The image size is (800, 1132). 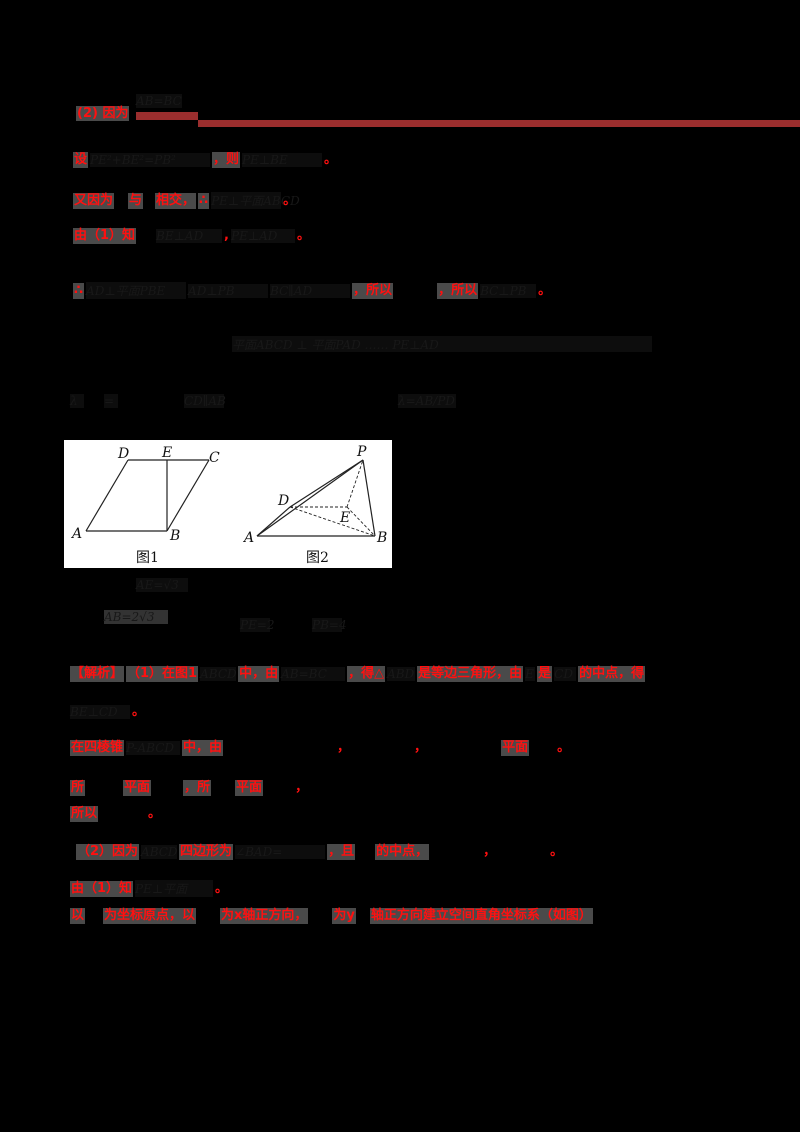 What do you see at coordinates (203, 748) in the screenshot?
I see `line-text: 中，由` at bounding box center [203, 748].